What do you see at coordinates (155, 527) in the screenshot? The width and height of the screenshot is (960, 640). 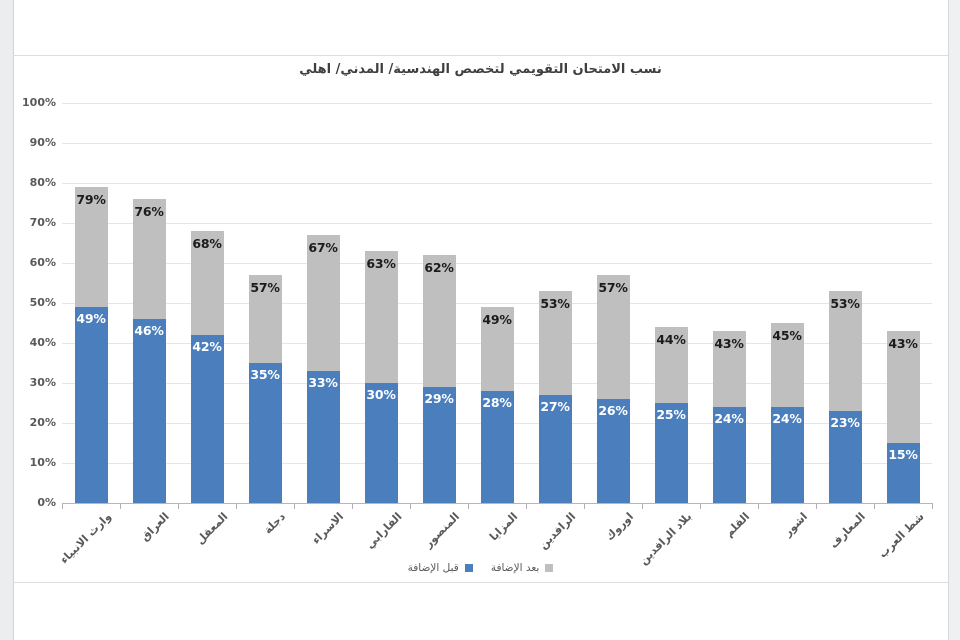 I see `x-category-label: العراق` at bounding box center [155, 527].